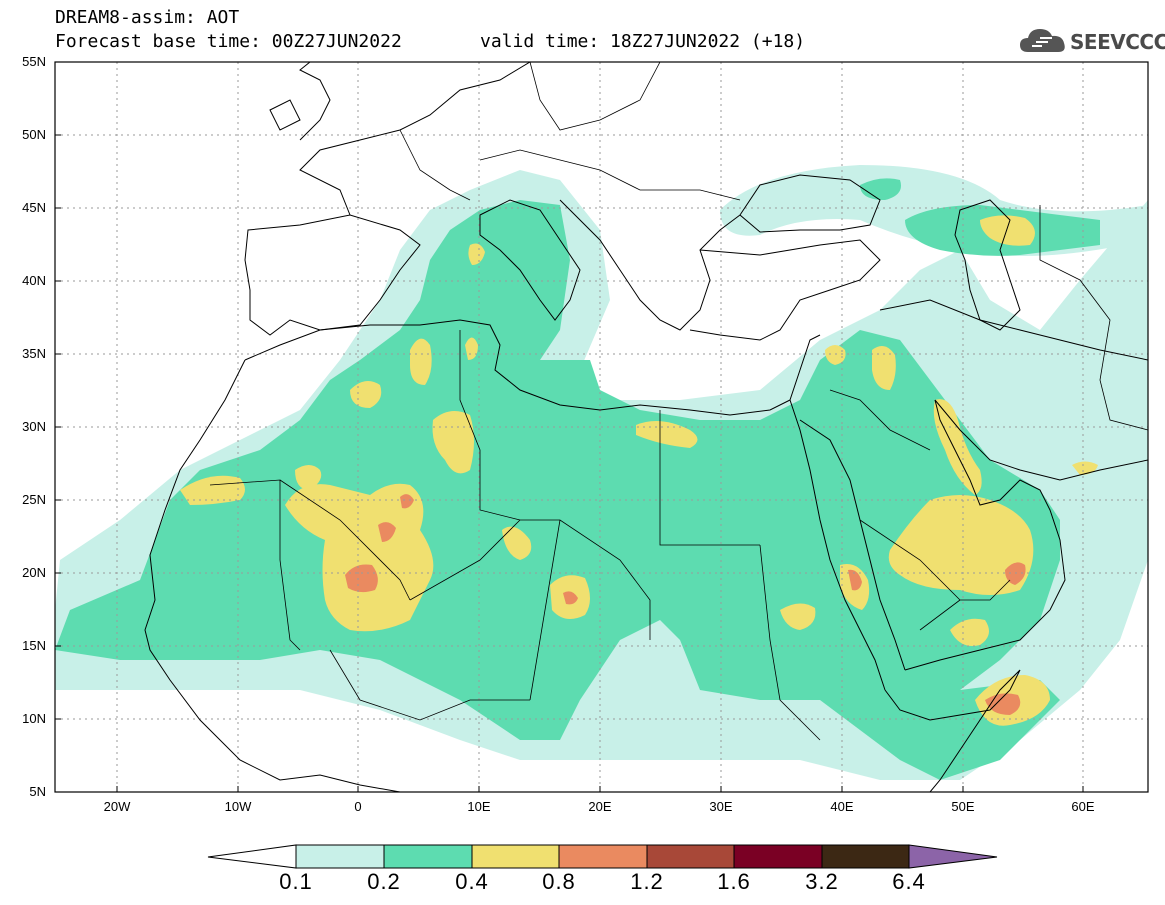 This screenshot has width=1165, height=905. Describe the element at coordinates (734, 881) in the screenshot. I see `colorbar-label: 1.6` at that location.